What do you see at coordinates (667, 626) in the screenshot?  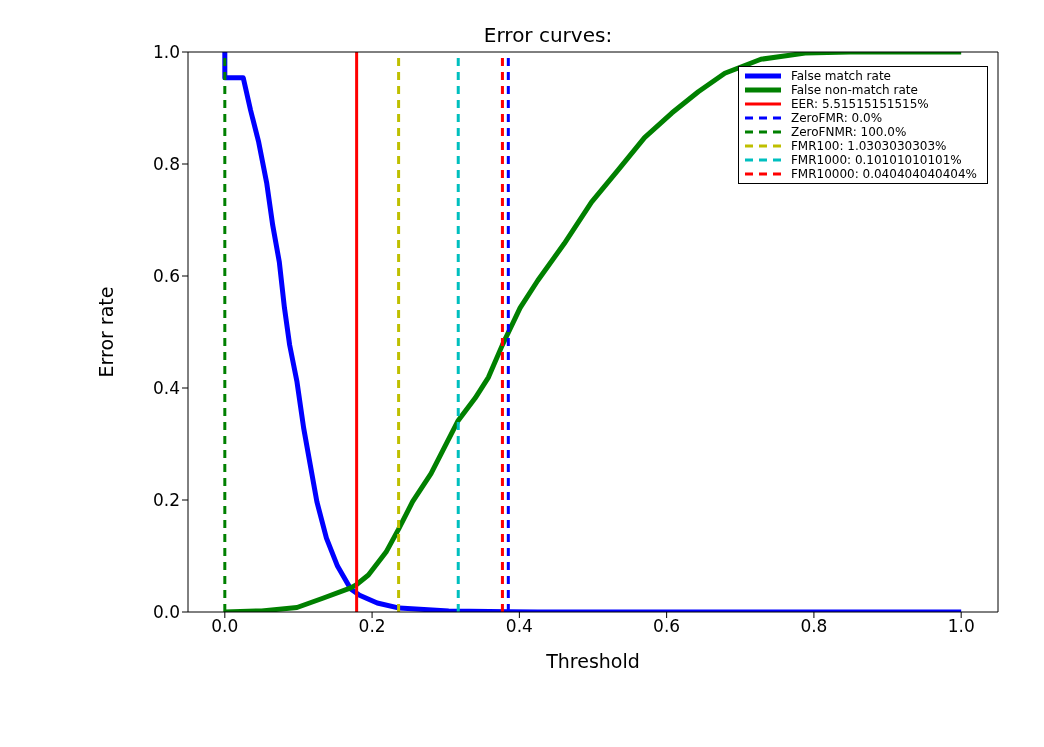 I see `x-tick-label: 0.6` at bounding box center [667, 626].